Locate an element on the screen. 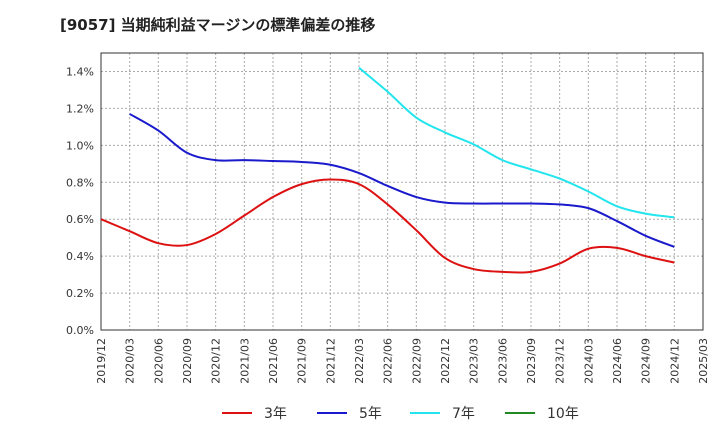 The height and width of the screenshot is (440, 720). legend-label-1: 3年 is located at coordinates (275, 414).